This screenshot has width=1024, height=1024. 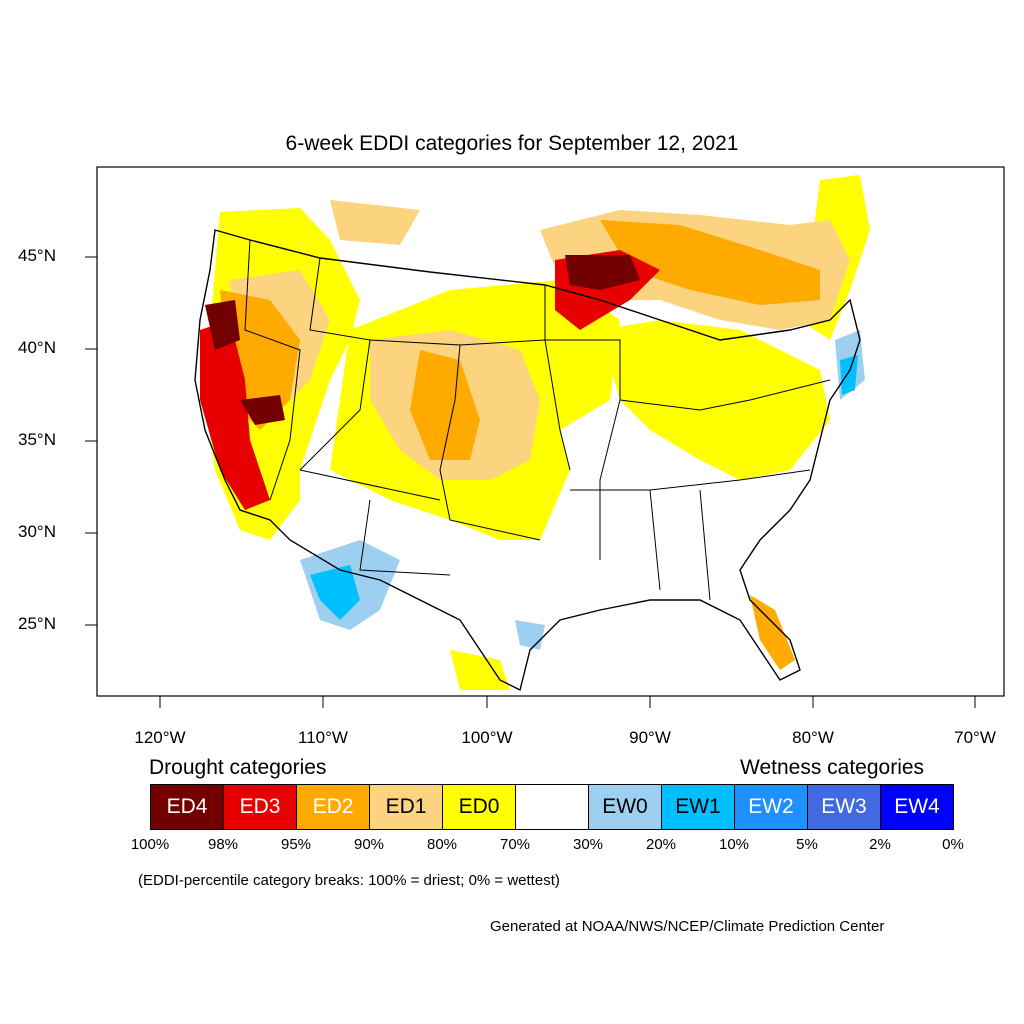 I want to click on legend-box-normal, so click(x=552, y=807).